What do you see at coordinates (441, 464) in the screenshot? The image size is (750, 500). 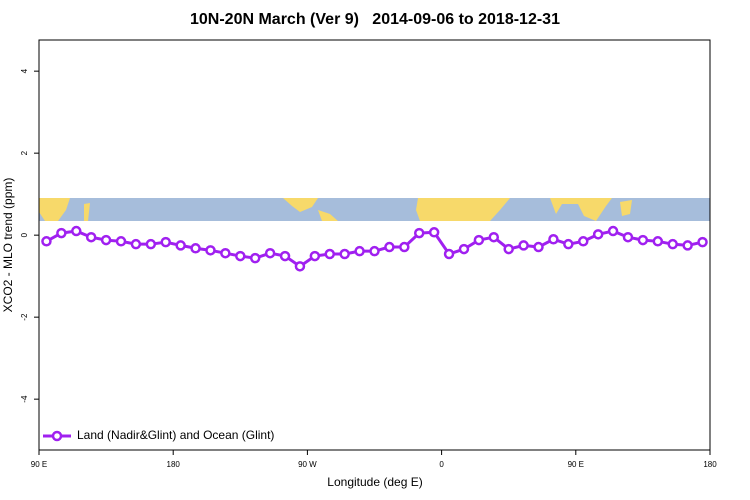 I see `x-tick-label: 0` at bounding box center [441, 464].